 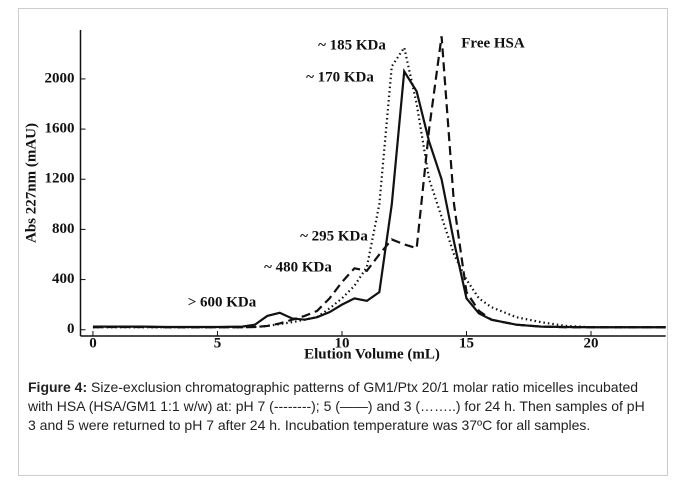 What do you see at coordinates (298, 267) in the screenshot?
I see `annotation: ~ 480 KDa` at bounding box center [298, 267].